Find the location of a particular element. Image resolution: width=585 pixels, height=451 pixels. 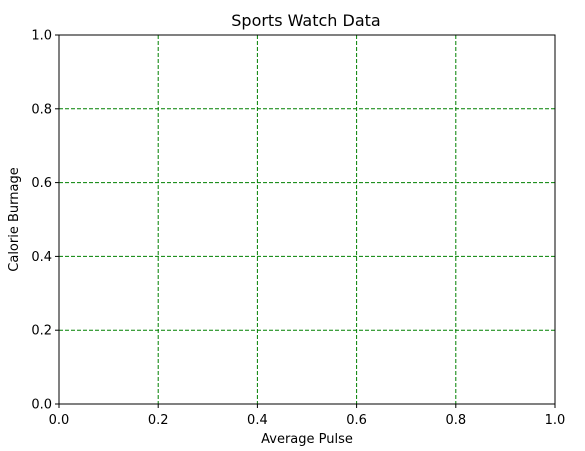

x-tick-label: 0.6 is located at coordinates (356, 420).